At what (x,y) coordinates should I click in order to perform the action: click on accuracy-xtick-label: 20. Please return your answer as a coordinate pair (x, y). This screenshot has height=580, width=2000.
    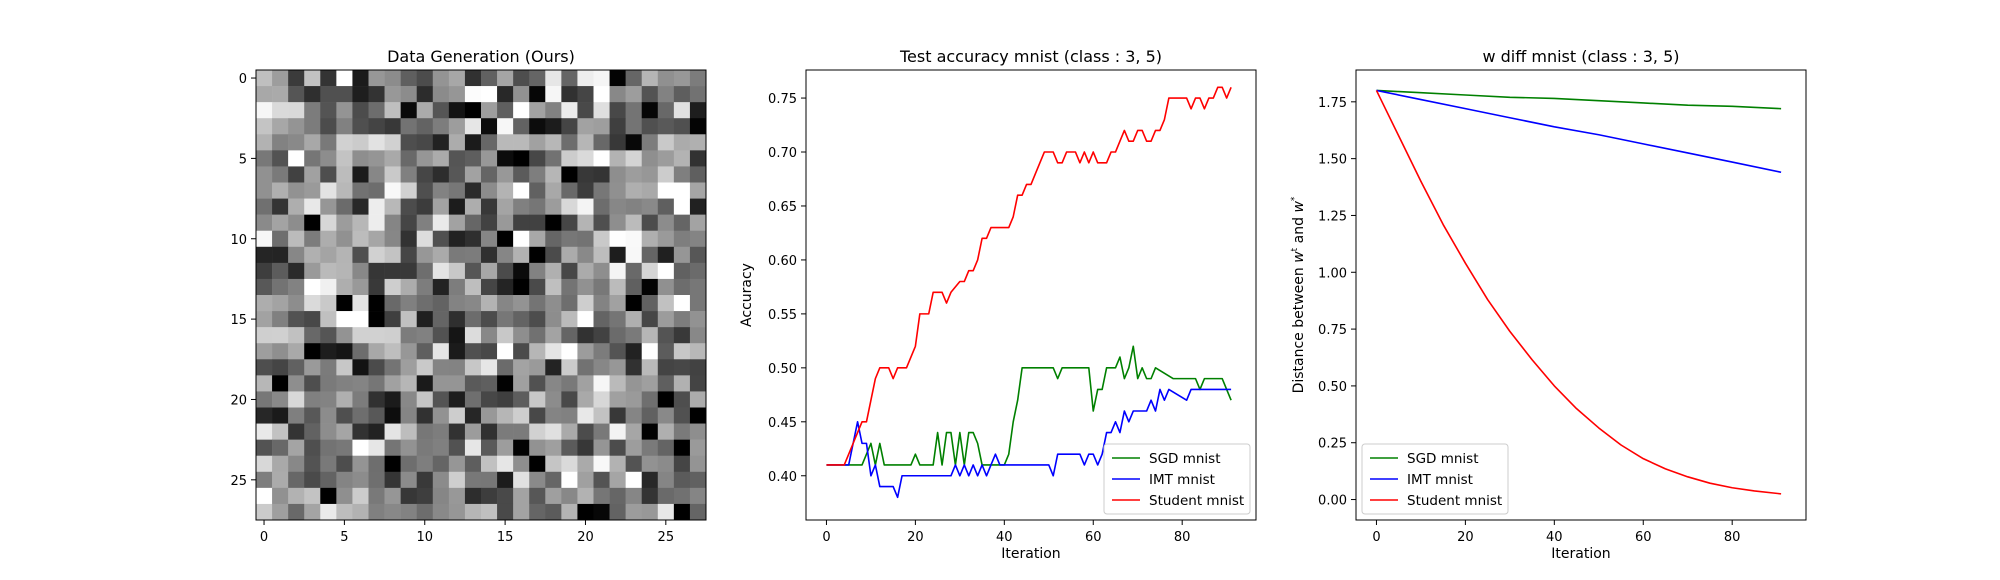
    Looking at the image, I should click on (915, 537).